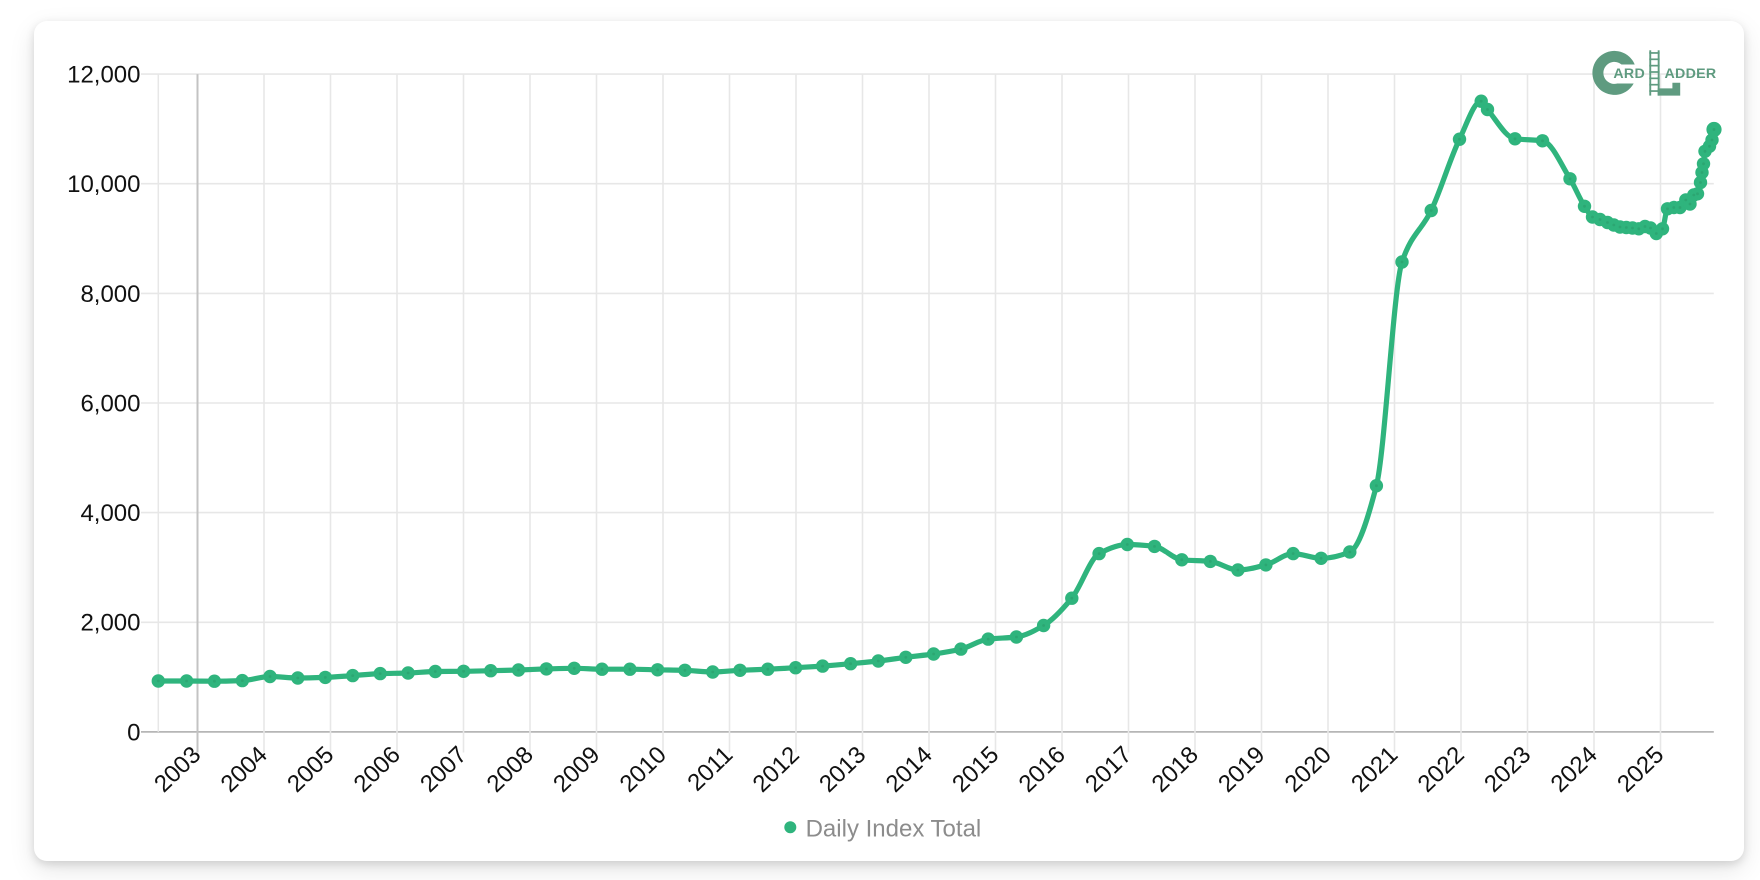  I want to click on svg-text: 8,000, so click(110, 294).